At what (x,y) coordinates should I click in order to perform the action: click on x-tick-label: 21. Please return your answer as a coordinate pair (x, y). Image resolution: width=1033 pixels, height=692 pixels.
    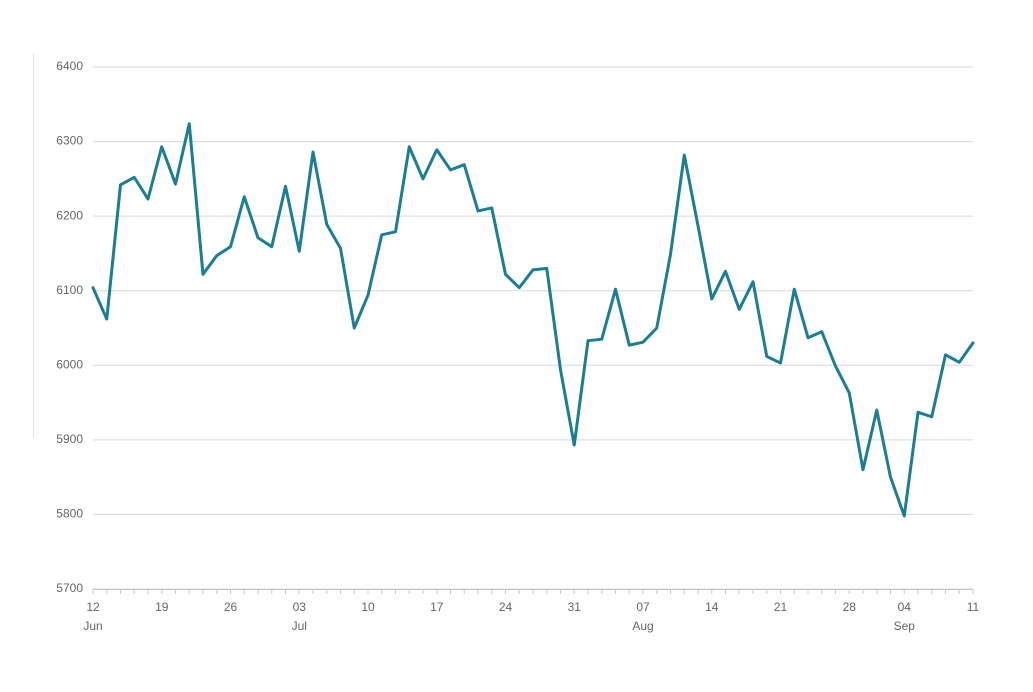
    Looking at the image, I should click on (781, 607).